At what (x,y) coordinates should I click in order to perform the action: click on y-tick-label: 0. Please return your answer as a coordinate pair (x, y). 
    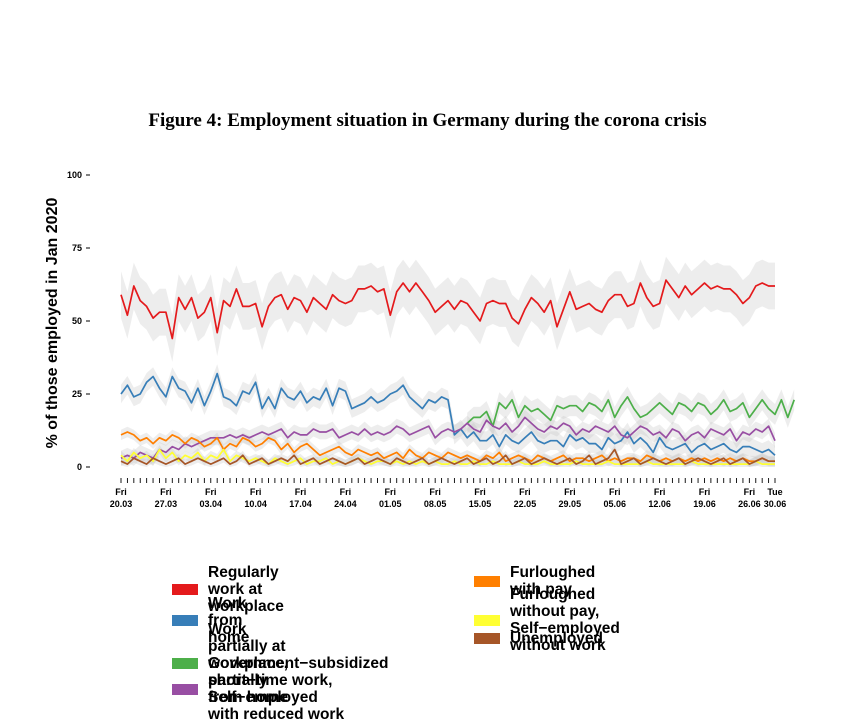
    Looking at the image, I should click on (79, 467).